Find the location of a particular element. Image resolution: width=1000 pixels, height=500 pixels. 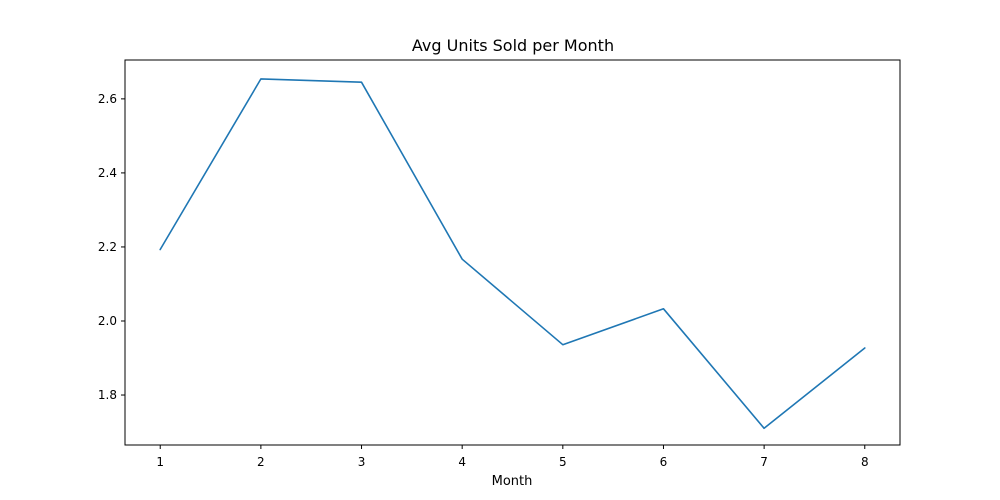

y-tick-label: 2.2 is located at coordinates (107, 247).